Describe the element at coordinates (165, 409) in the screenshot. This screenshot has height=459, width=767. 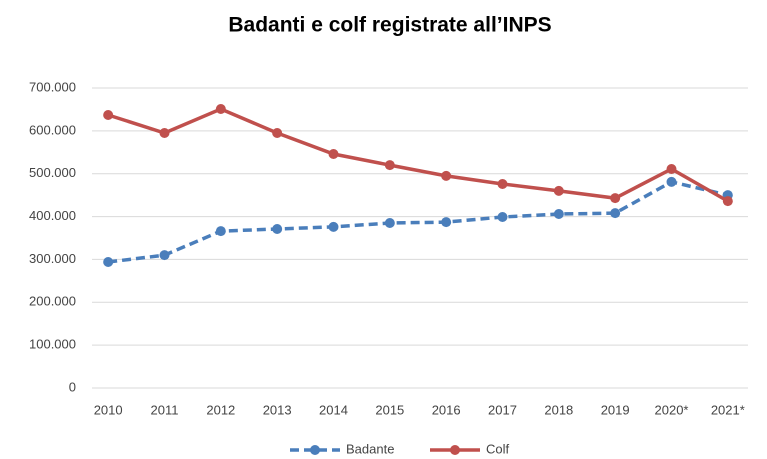
I see `x-tick-label: 2011` at that location.